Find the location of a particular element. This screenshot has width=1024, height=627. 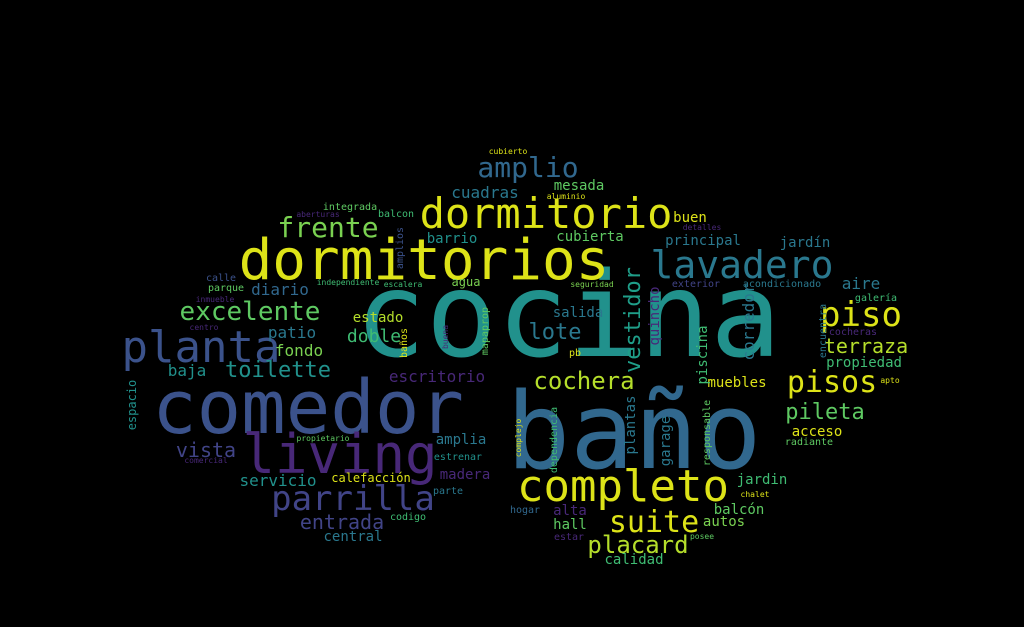

word-47: calefacción is located at coordinates (371, 478).